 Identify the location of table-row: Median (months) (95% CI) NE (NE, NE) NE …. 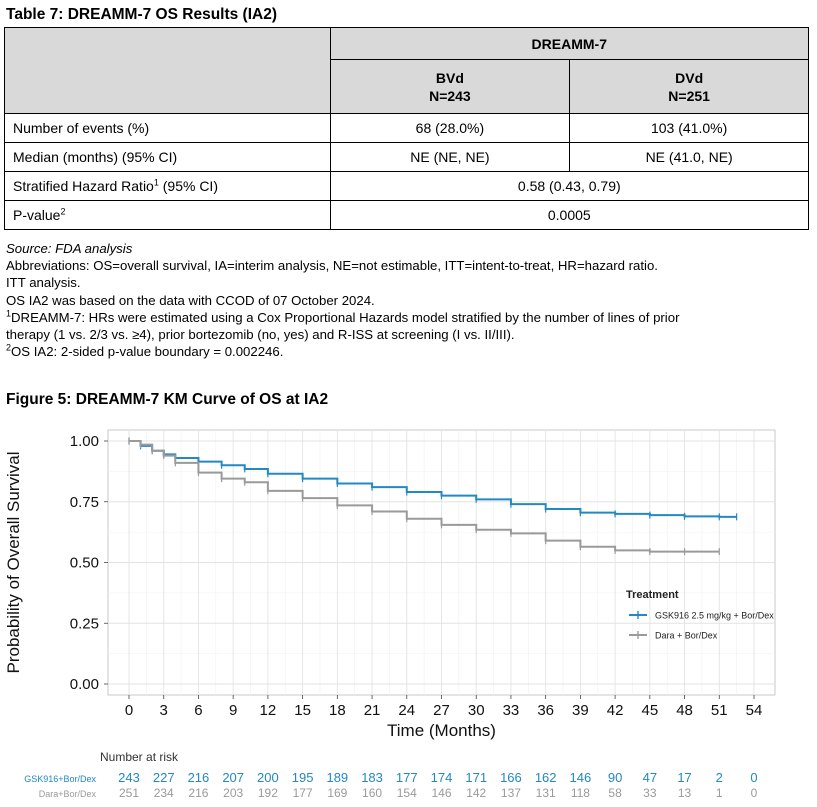
(406, 157).